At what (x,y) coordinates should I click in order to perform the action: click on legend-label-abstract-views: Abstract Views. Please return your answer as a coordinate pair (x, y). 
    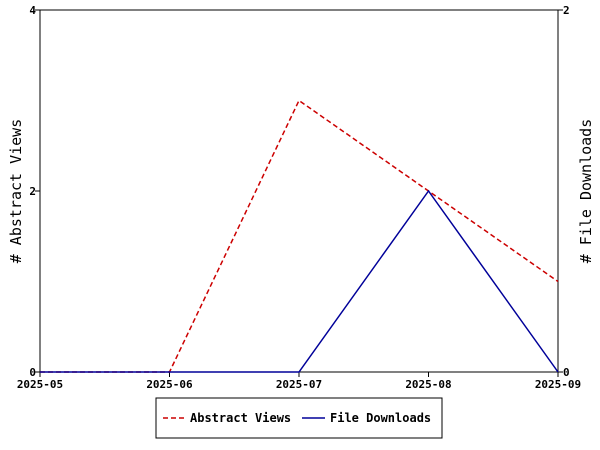
    Looking at the image, I should click on (240, 418).